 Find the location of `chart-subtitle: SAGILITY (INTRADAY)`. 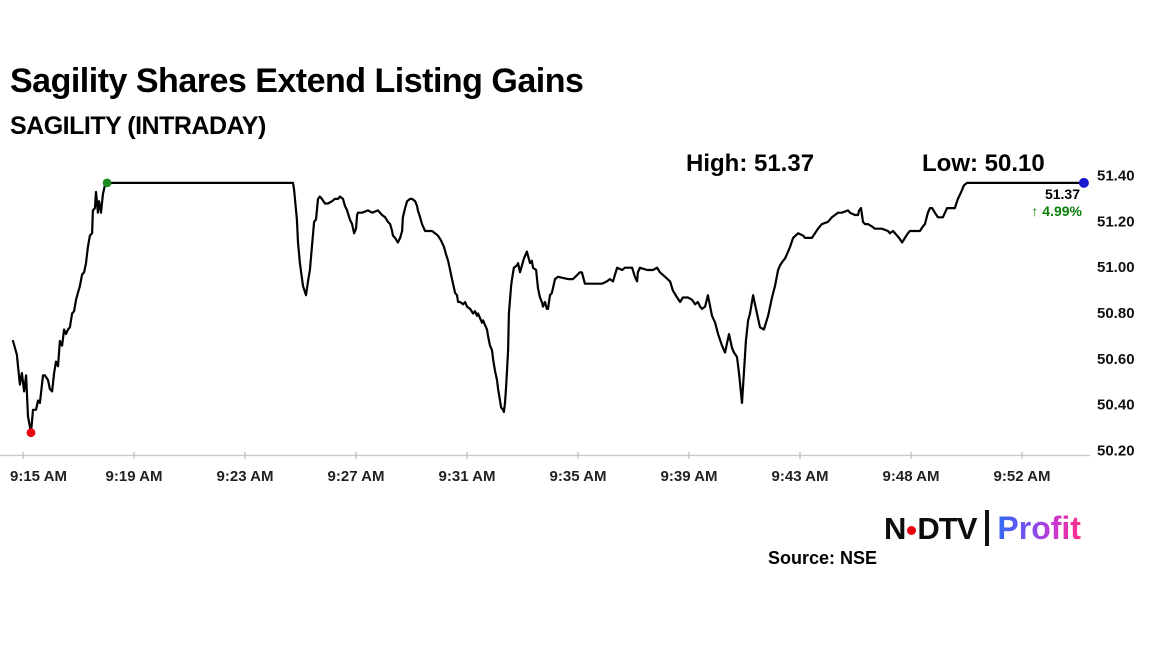

chart-subtitle: SAGILITY (INTRADAY) is located at coordinates (138, 126).